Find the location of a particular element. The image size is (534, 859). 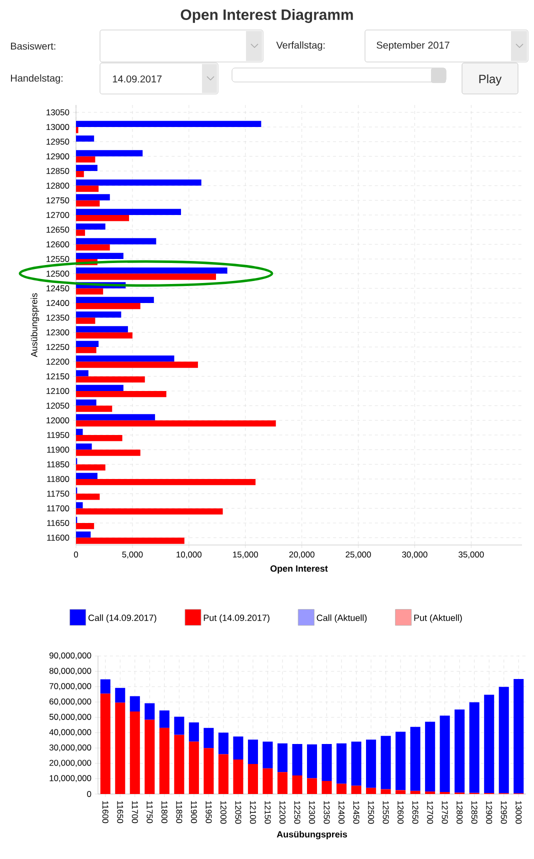

y-tick-label: 12350 is located at coordinates (58, 317).